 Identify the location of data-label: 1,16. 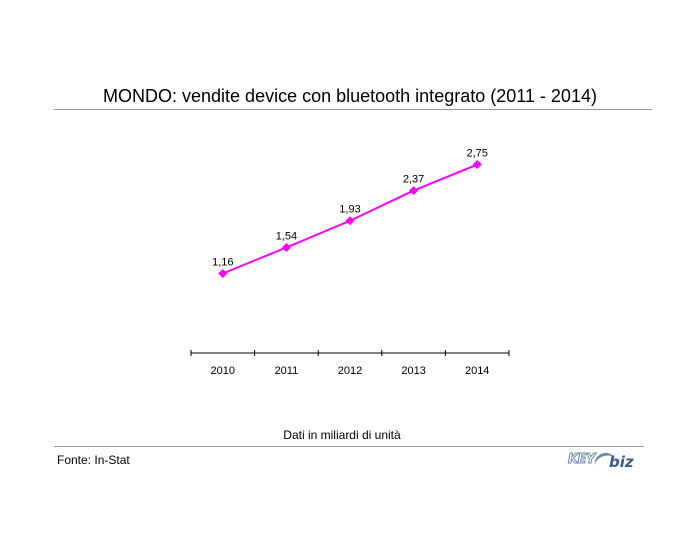
(222, 263).